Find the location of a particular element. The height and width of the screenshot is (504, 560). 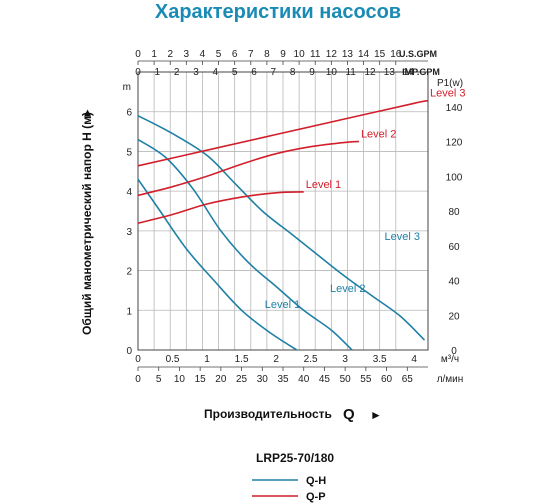

m3h-tick-label: 4 is located at coordinates (414, 359).